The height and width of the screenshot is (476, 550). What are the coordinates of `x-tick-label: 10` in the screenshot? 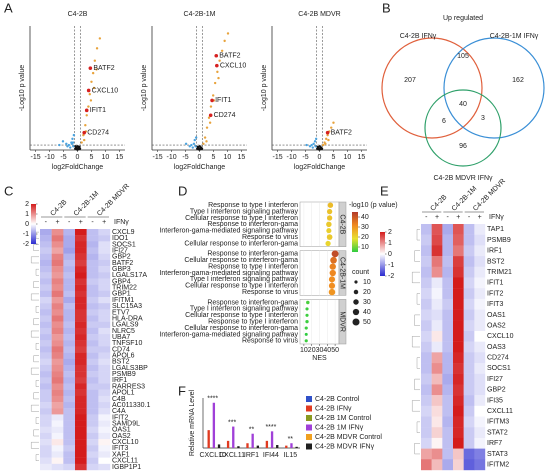 It's located at (304, 350).